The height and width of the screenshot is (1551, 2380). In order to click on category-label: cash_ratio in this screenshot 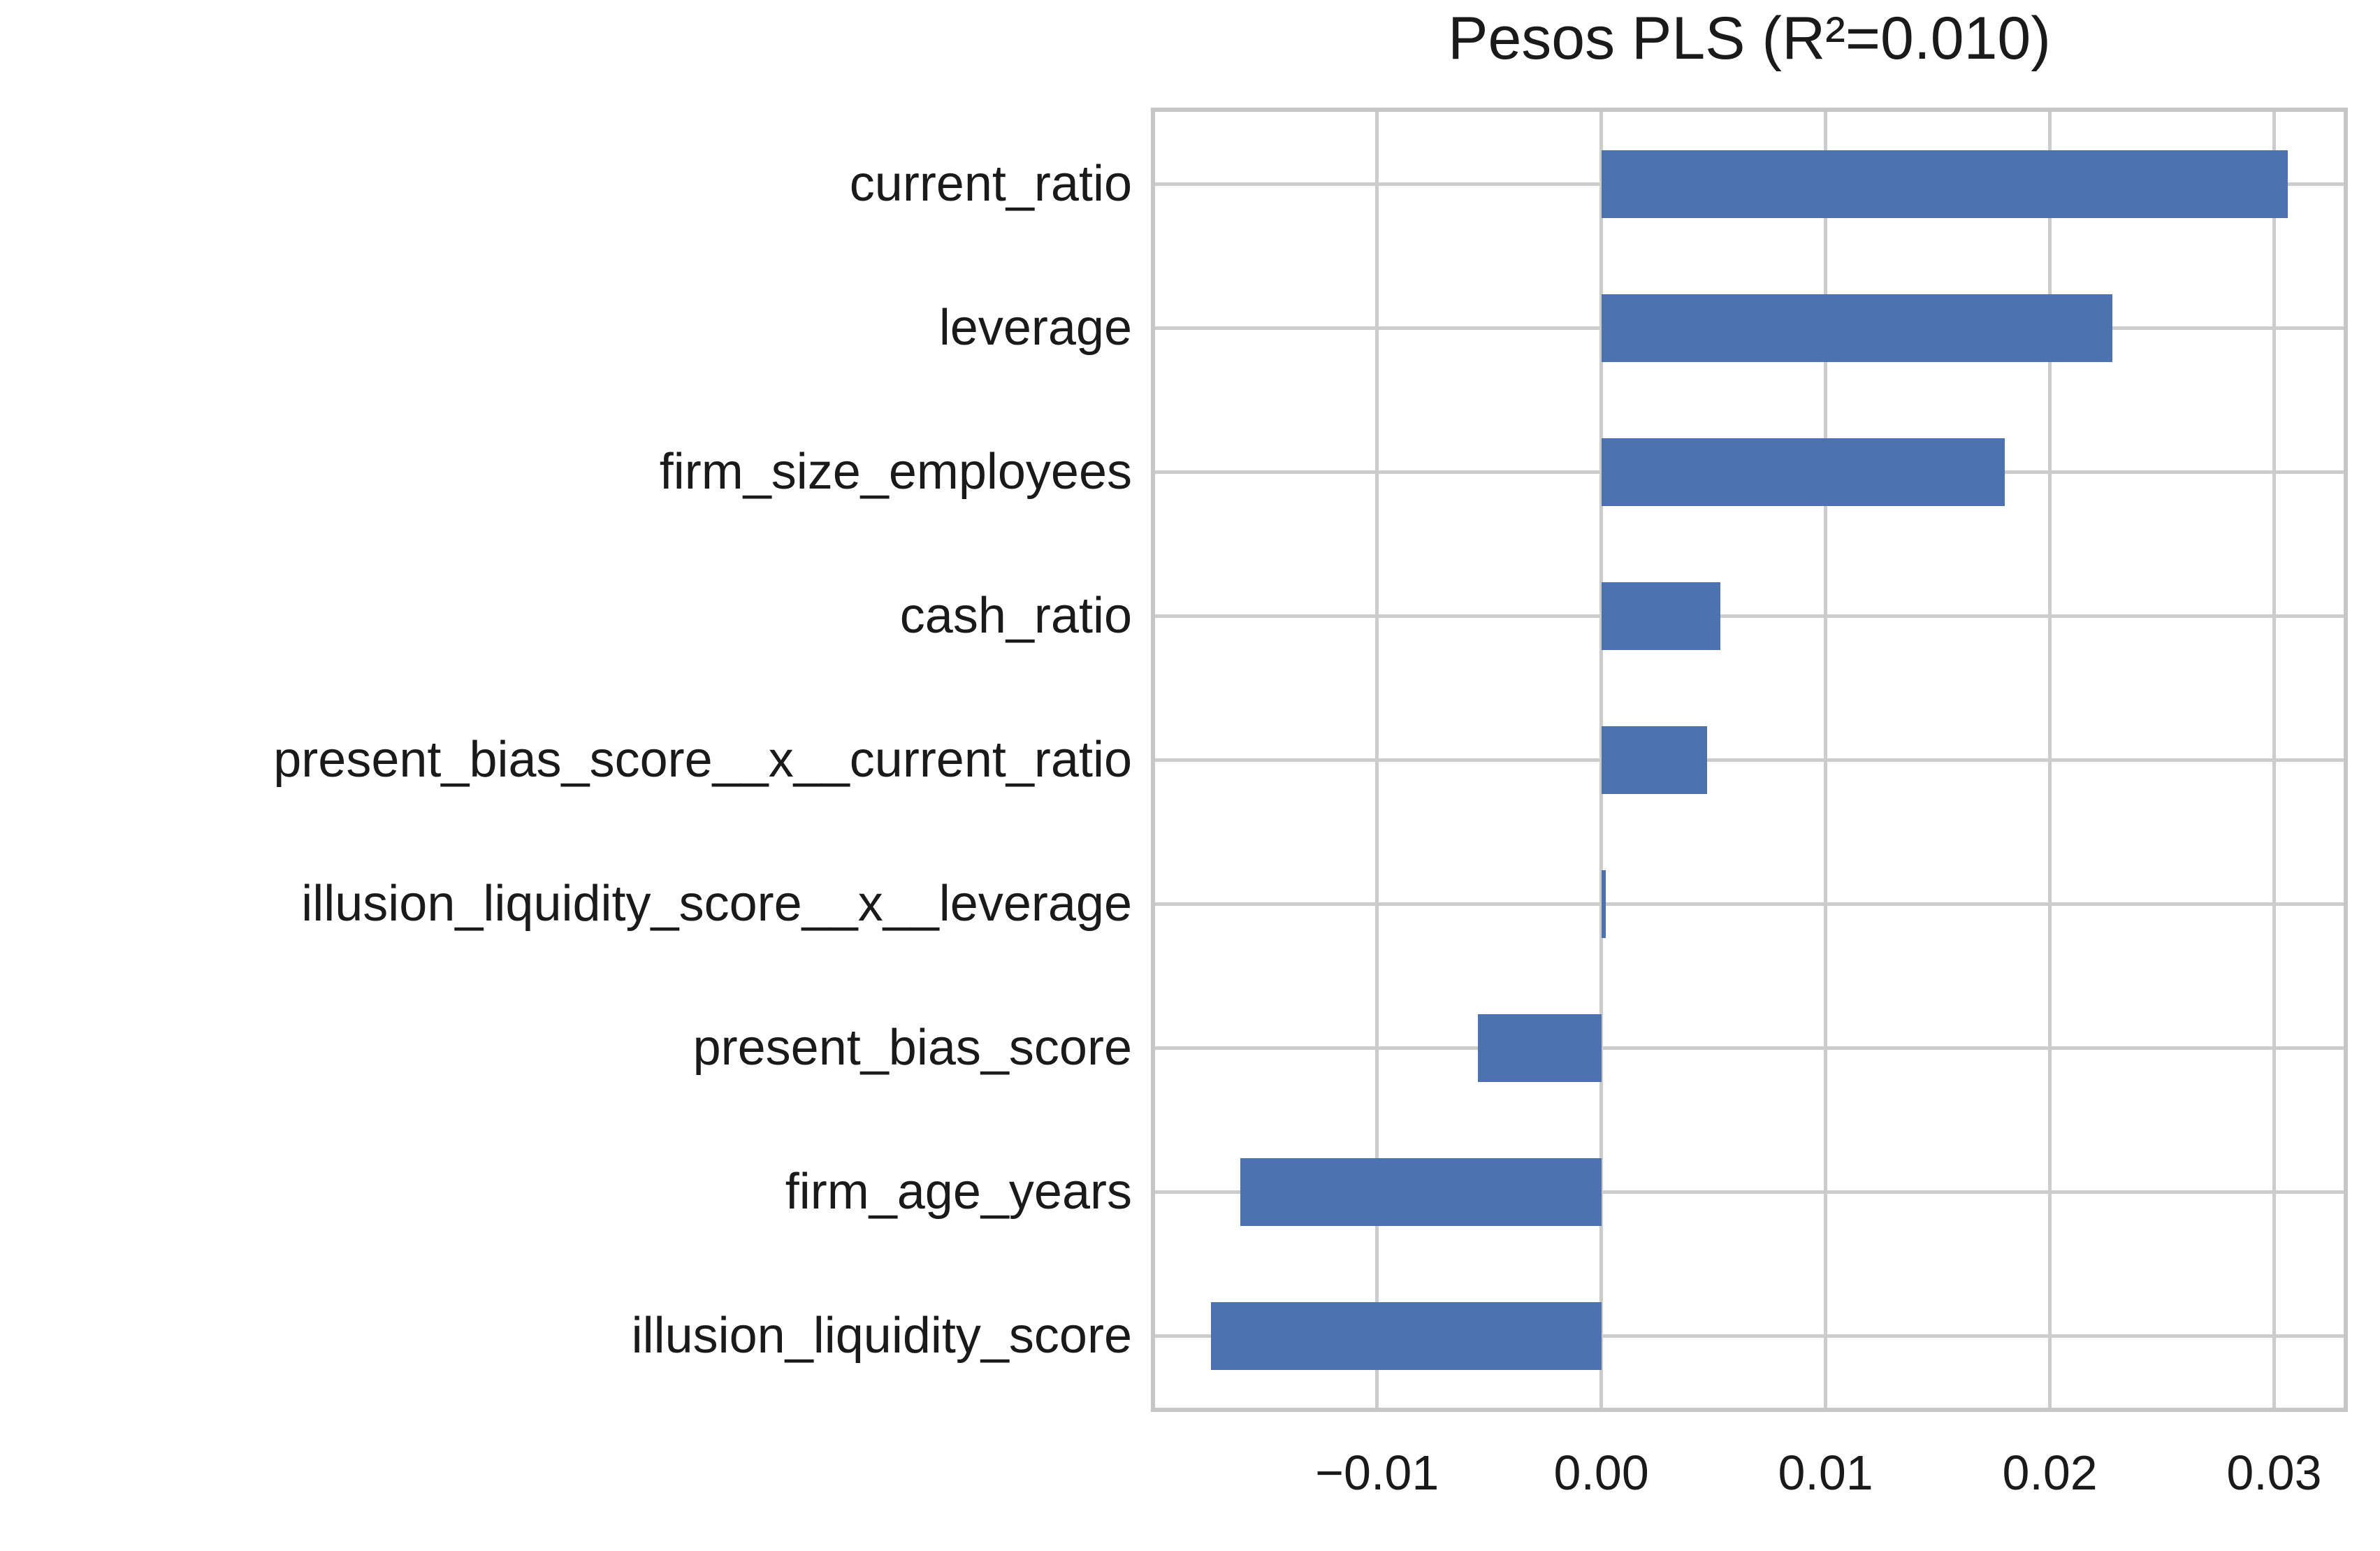, I will do `click(1015, 616)`.